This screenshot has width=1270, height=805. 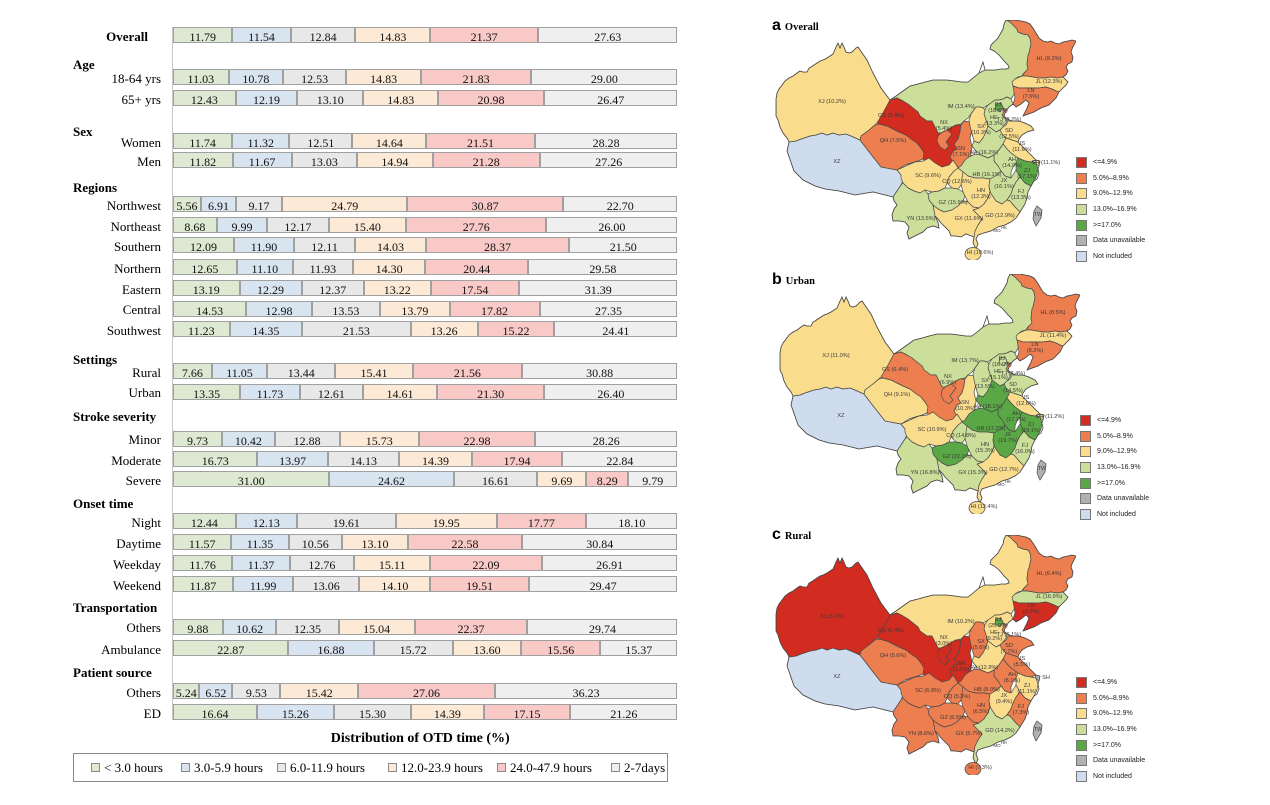 What do you see at coordinates (1021, 713) in the screenshot?
I see `svg-text: (7.3%)` at bounding box center [1021, 713].